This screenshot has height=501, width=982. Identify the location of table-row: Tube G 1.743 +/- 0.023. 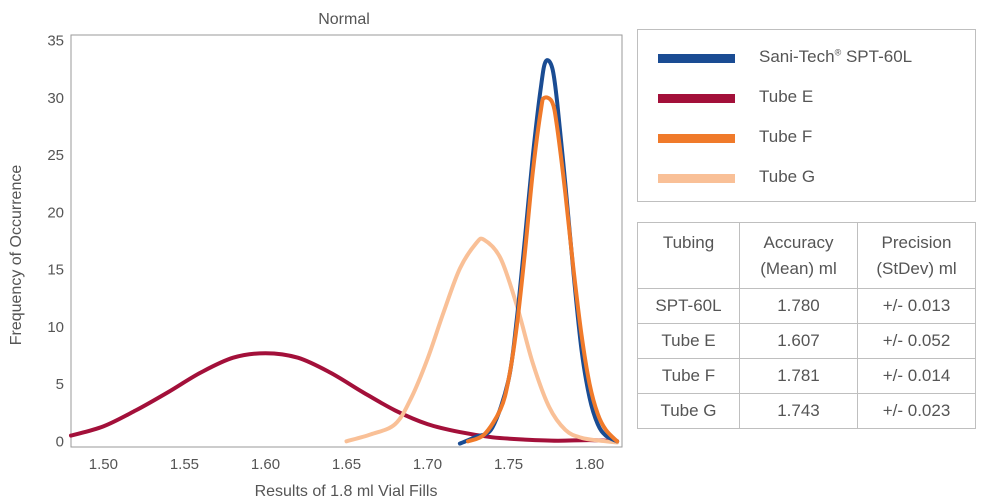
(806, 411).